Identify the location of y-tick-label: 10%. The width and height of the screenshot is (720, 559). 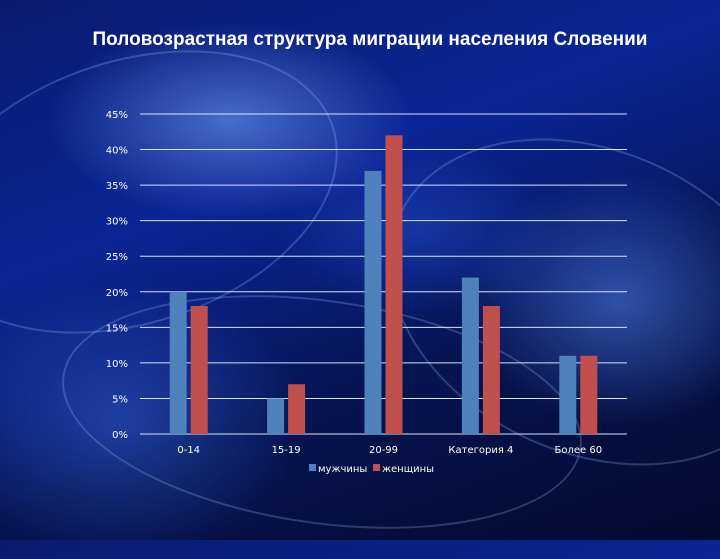
(117, 364).